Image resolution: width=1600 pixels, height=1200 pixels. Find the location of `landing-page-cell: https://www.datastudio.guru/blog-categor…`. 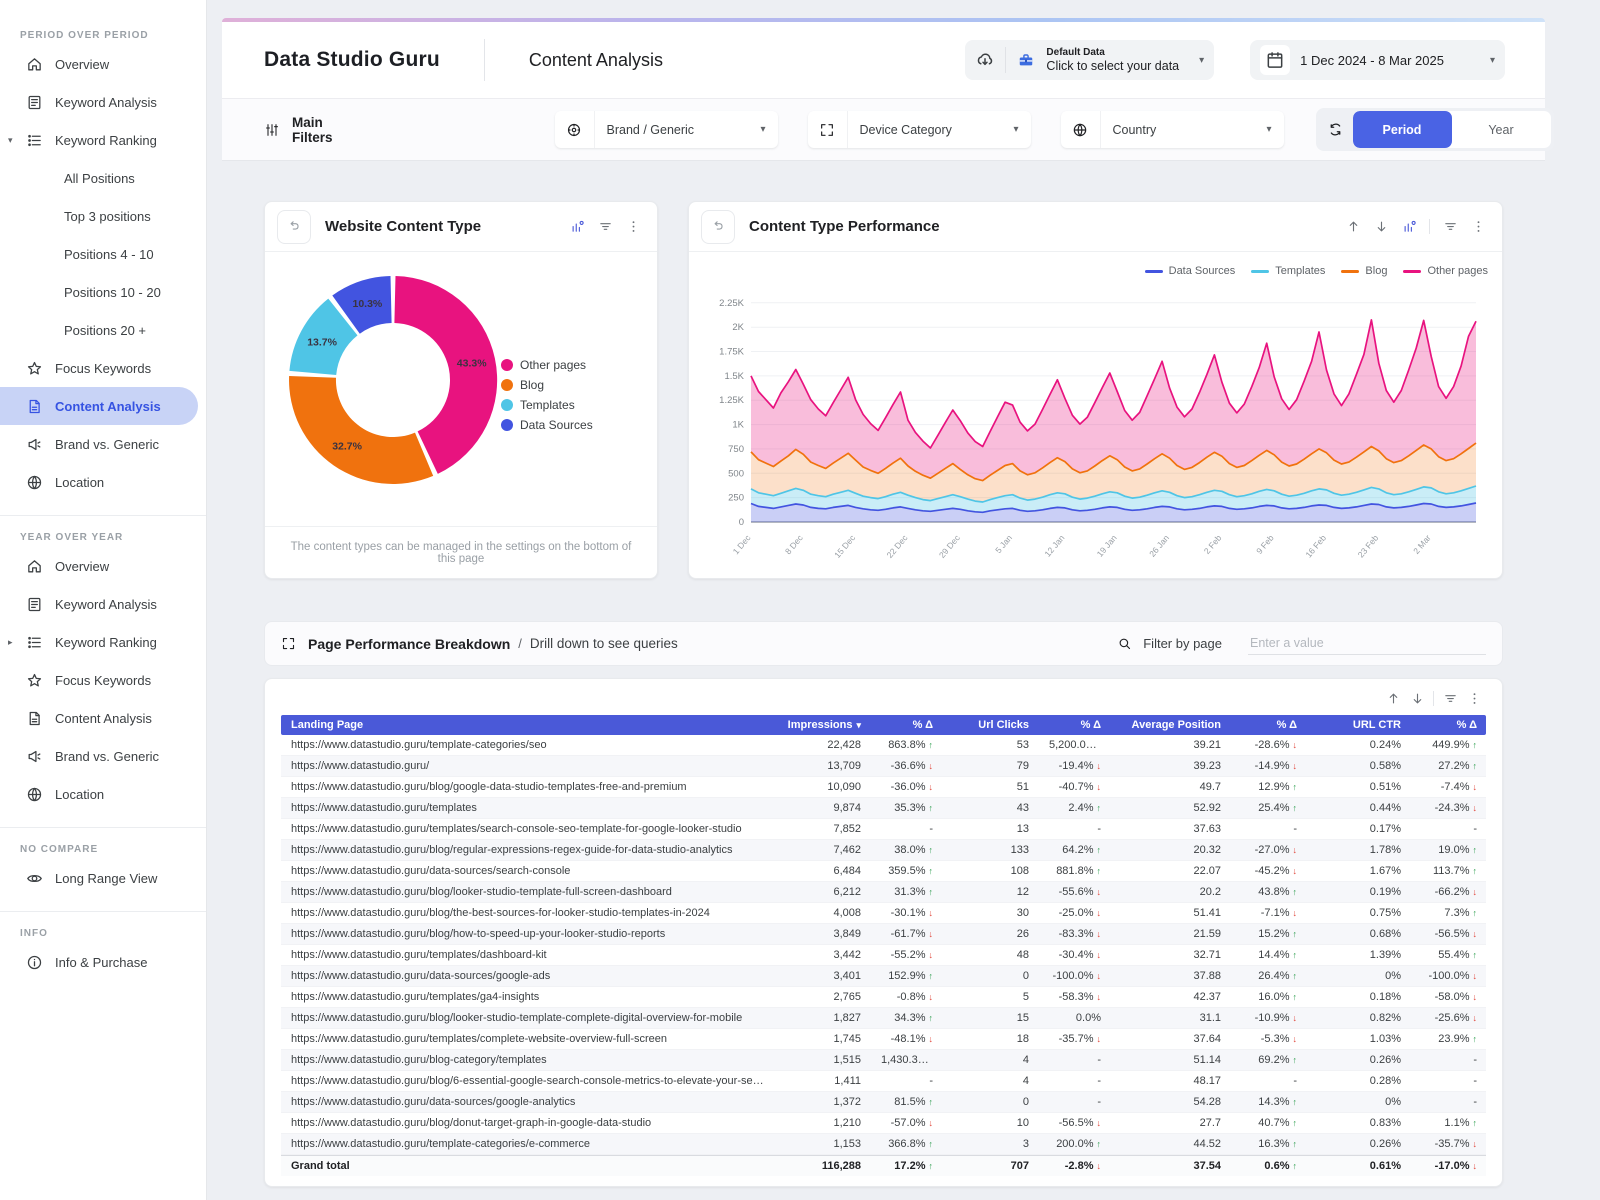

landing-page-cell: https://www.datastudio.guru/blog-categor… is located at coordinates (419, 1060).